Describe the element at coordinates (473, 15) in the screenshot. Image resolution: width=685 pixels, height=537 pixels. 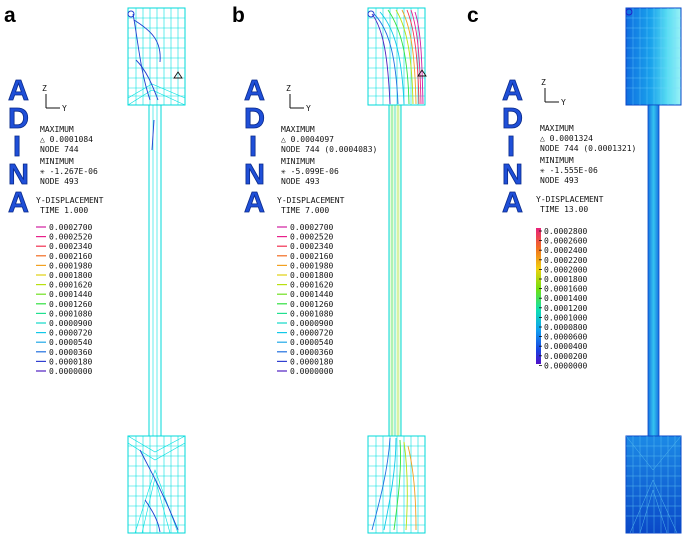
I see `panel-letter-c: c` at that location.